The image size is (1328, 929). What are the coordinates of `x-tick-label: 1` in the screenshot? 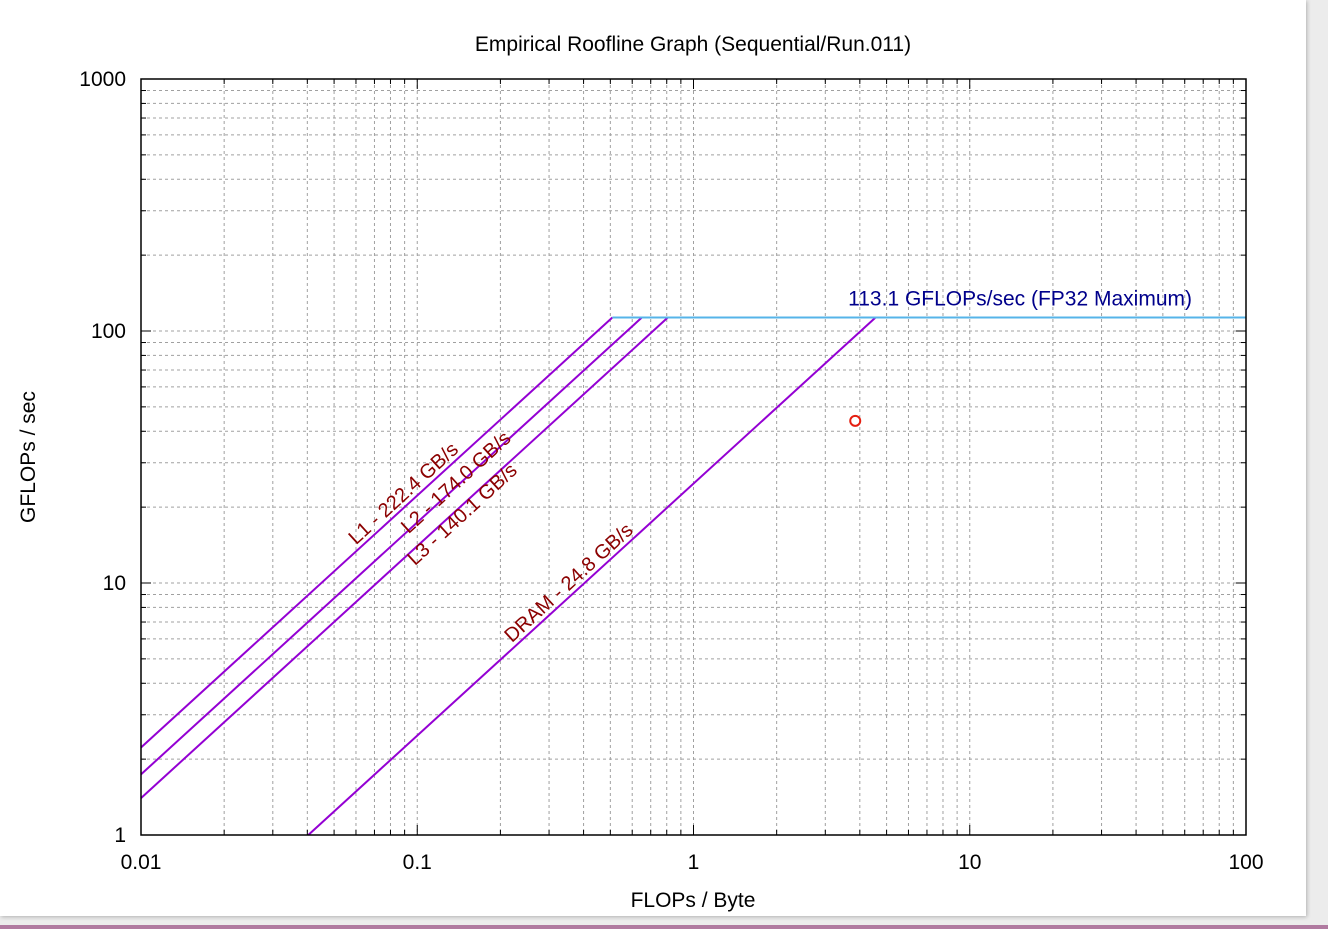 It's located at (694, 862).